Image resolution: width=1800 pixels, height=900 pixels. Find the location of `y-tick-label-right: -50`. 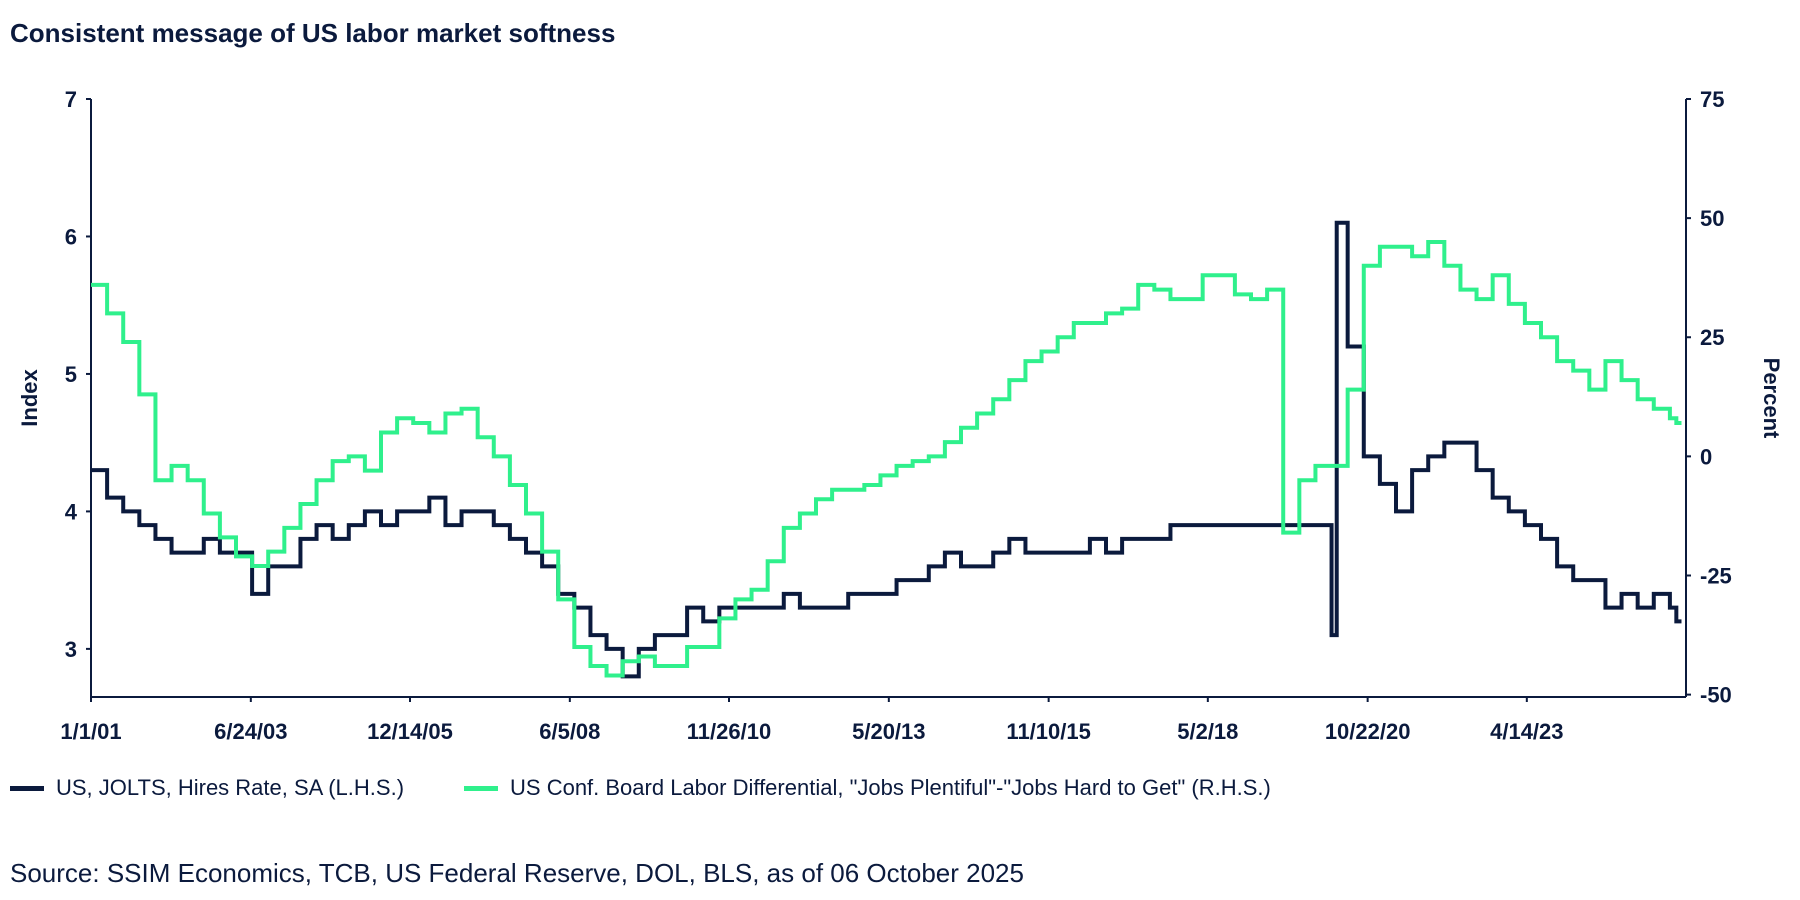

y-tick-label-right: -50 is located at coordinates (1716, 695).